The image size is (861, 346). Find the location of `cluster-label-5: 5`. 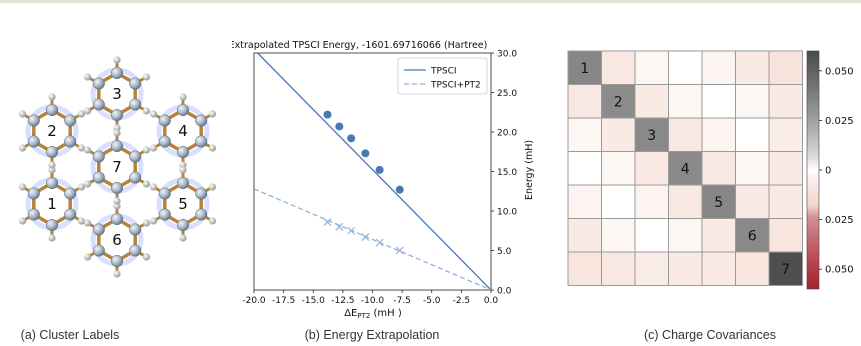

cluster-label-5: 5 is located at coordinates (183, 204).